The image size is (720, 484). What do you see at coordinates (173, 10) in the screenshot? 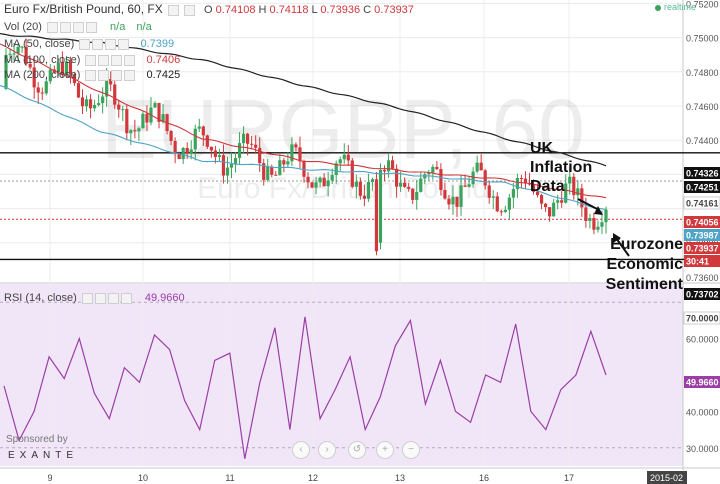
I see `settings-icon` at bounding box center [173, 10].